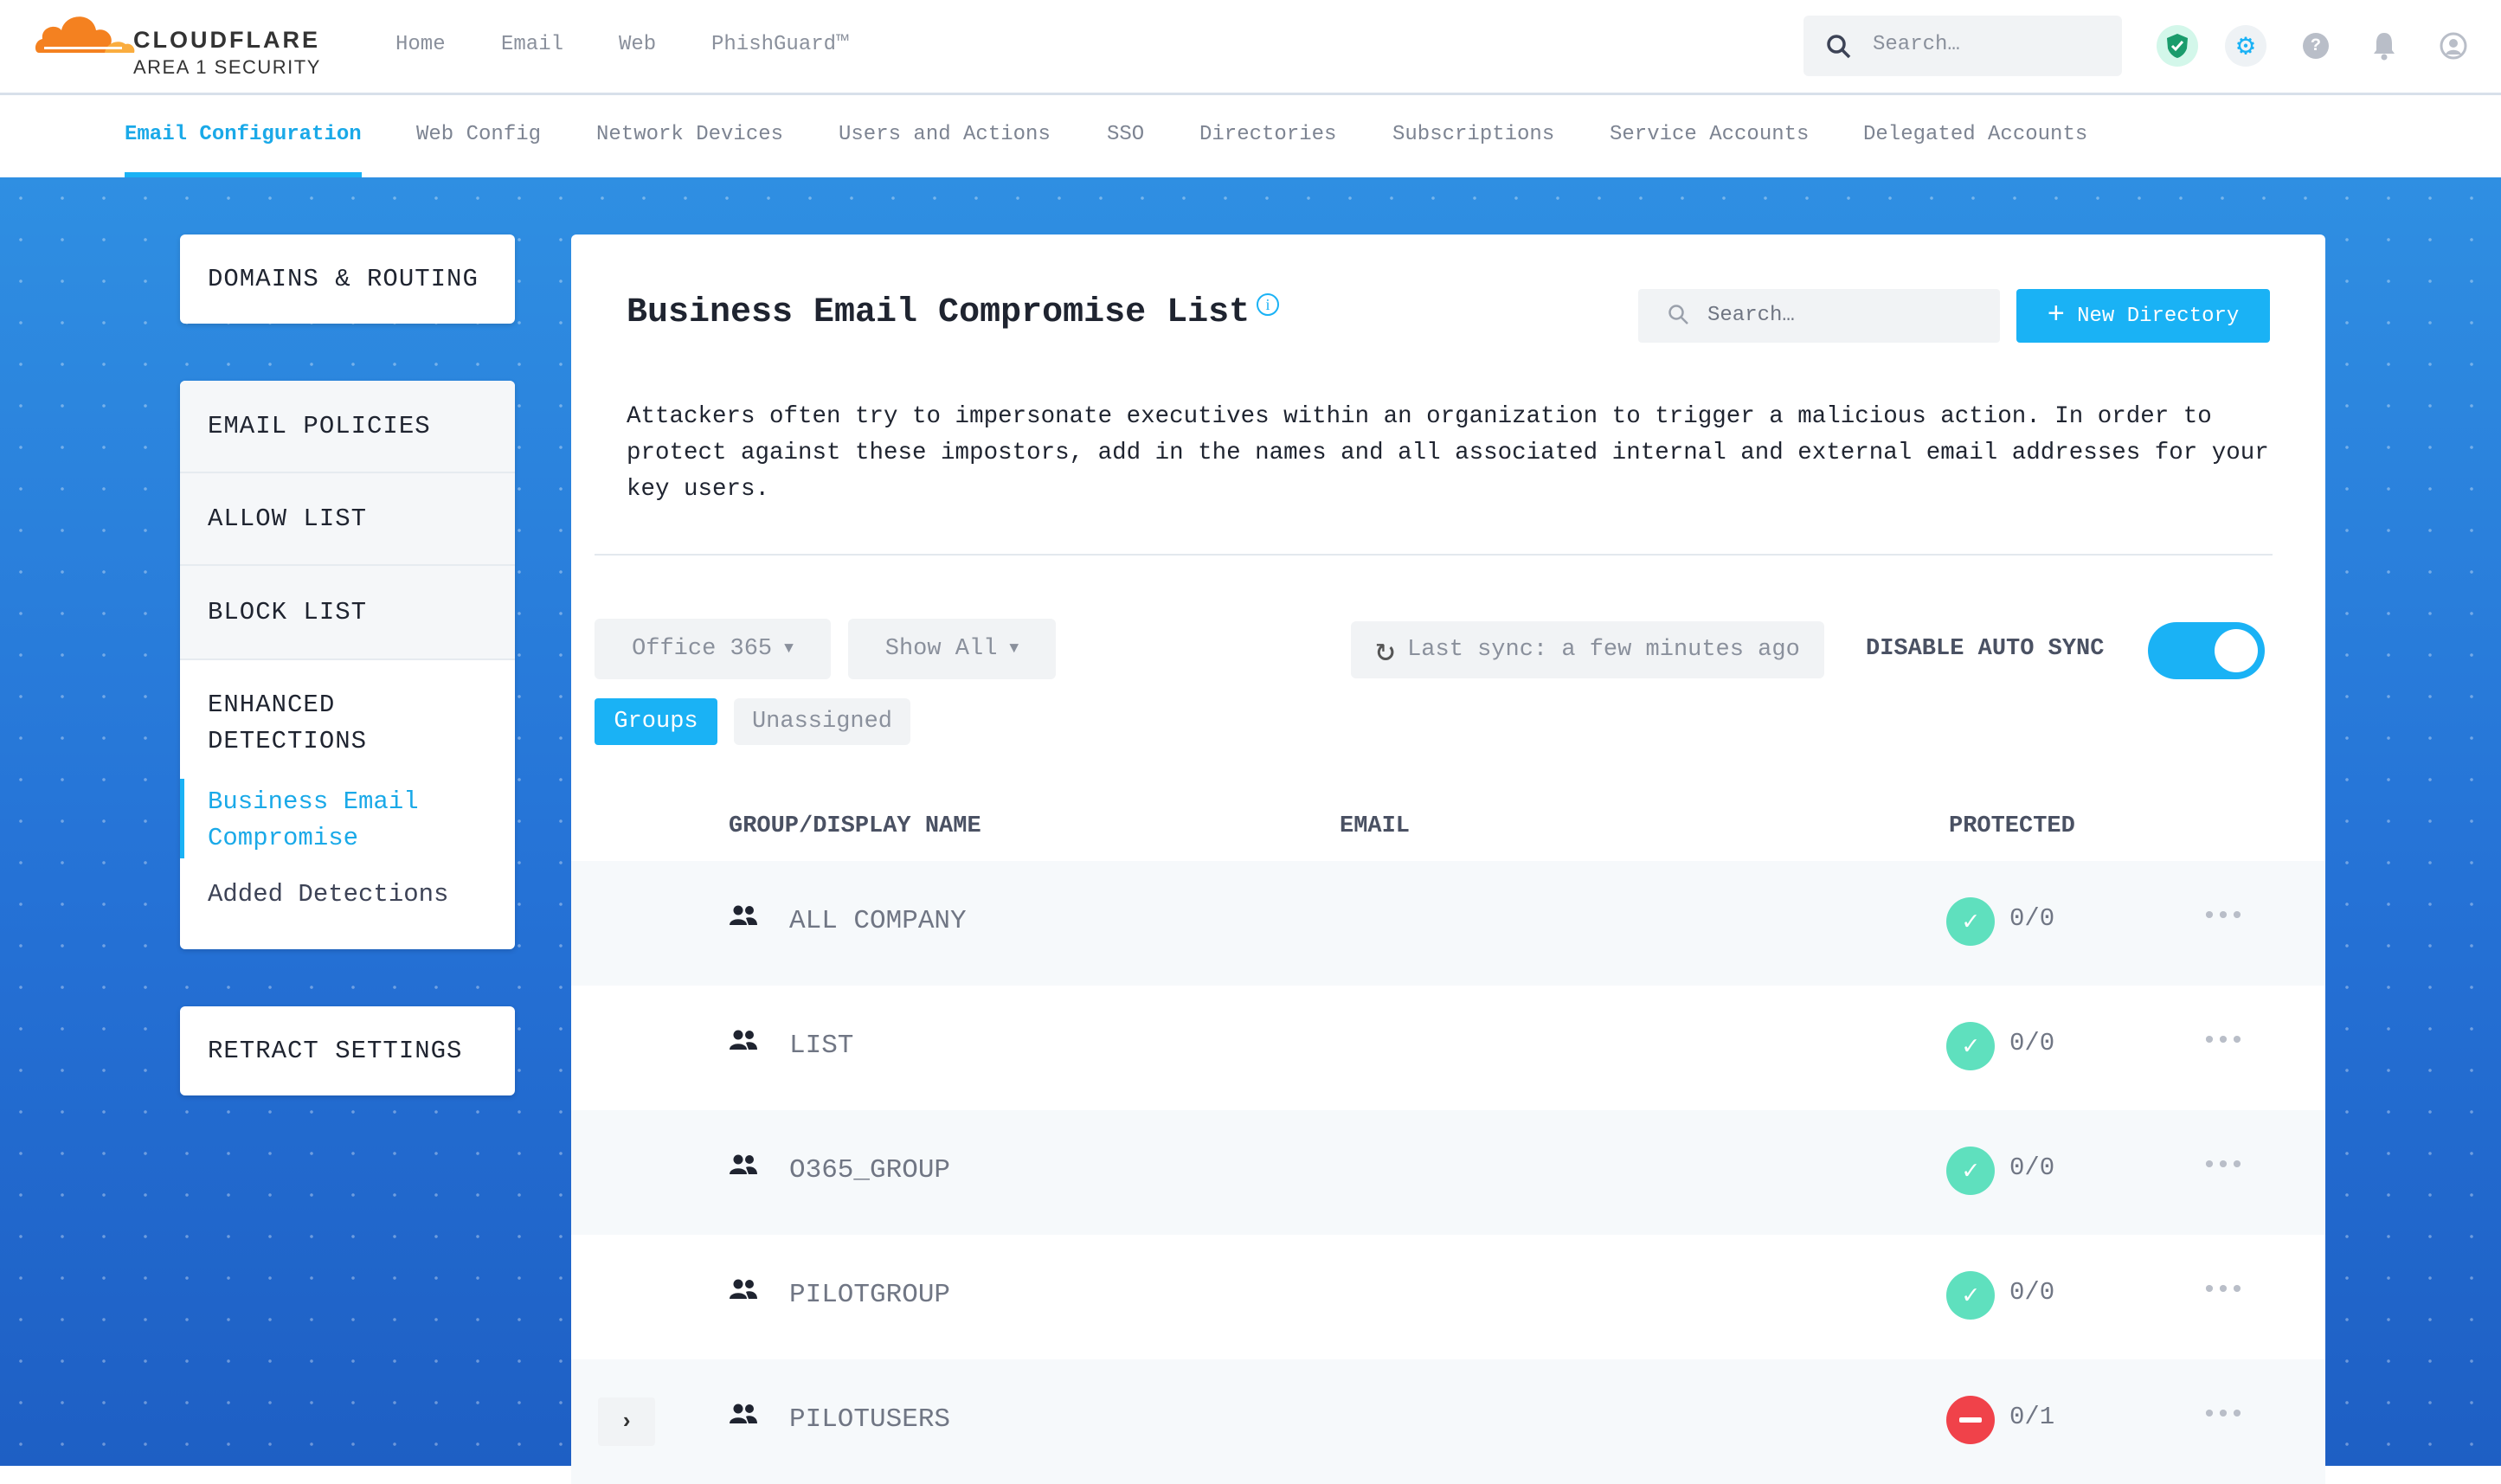  Describe the element at coordinates (702, 649) in the screenshot. I see `source-select-value: Office 365` at that location.